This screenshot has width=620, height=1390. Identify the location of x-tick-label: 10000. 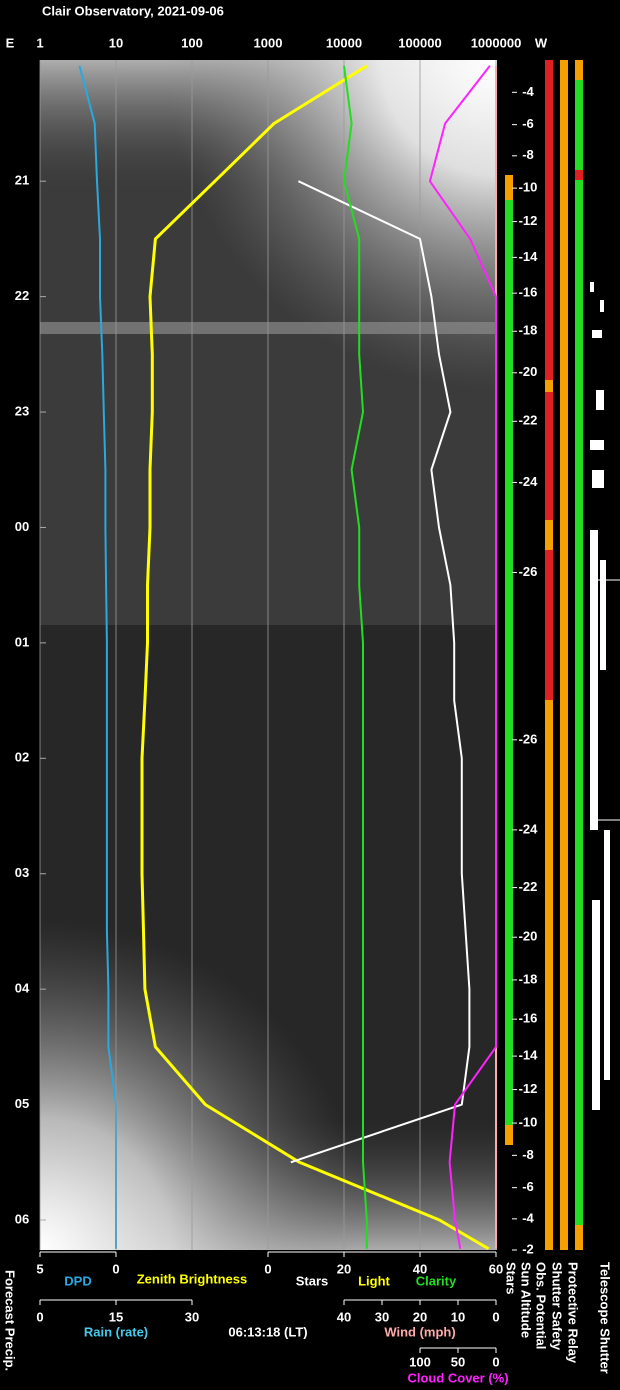
(344, 42).